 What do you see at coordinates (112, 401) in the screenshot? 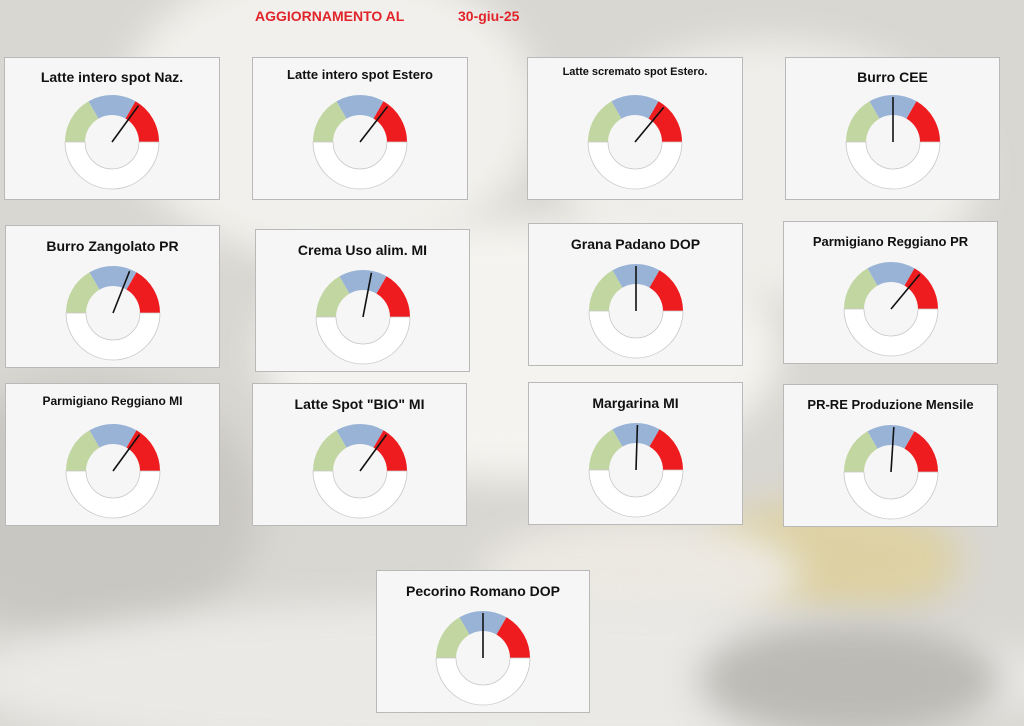
I see `gauge-title: Parmigiano Reggiano MI` at bounding box center [112, 401].